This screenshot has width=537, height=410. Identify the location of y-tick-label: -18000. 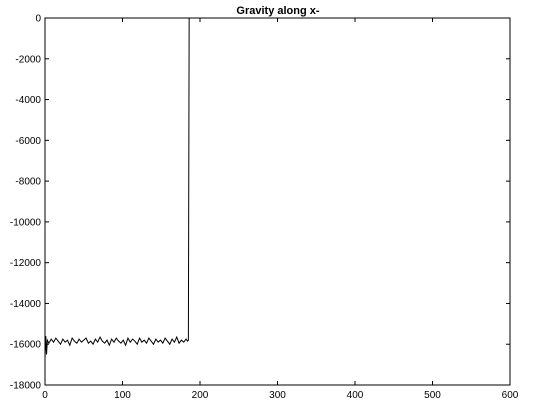
(26, 386).